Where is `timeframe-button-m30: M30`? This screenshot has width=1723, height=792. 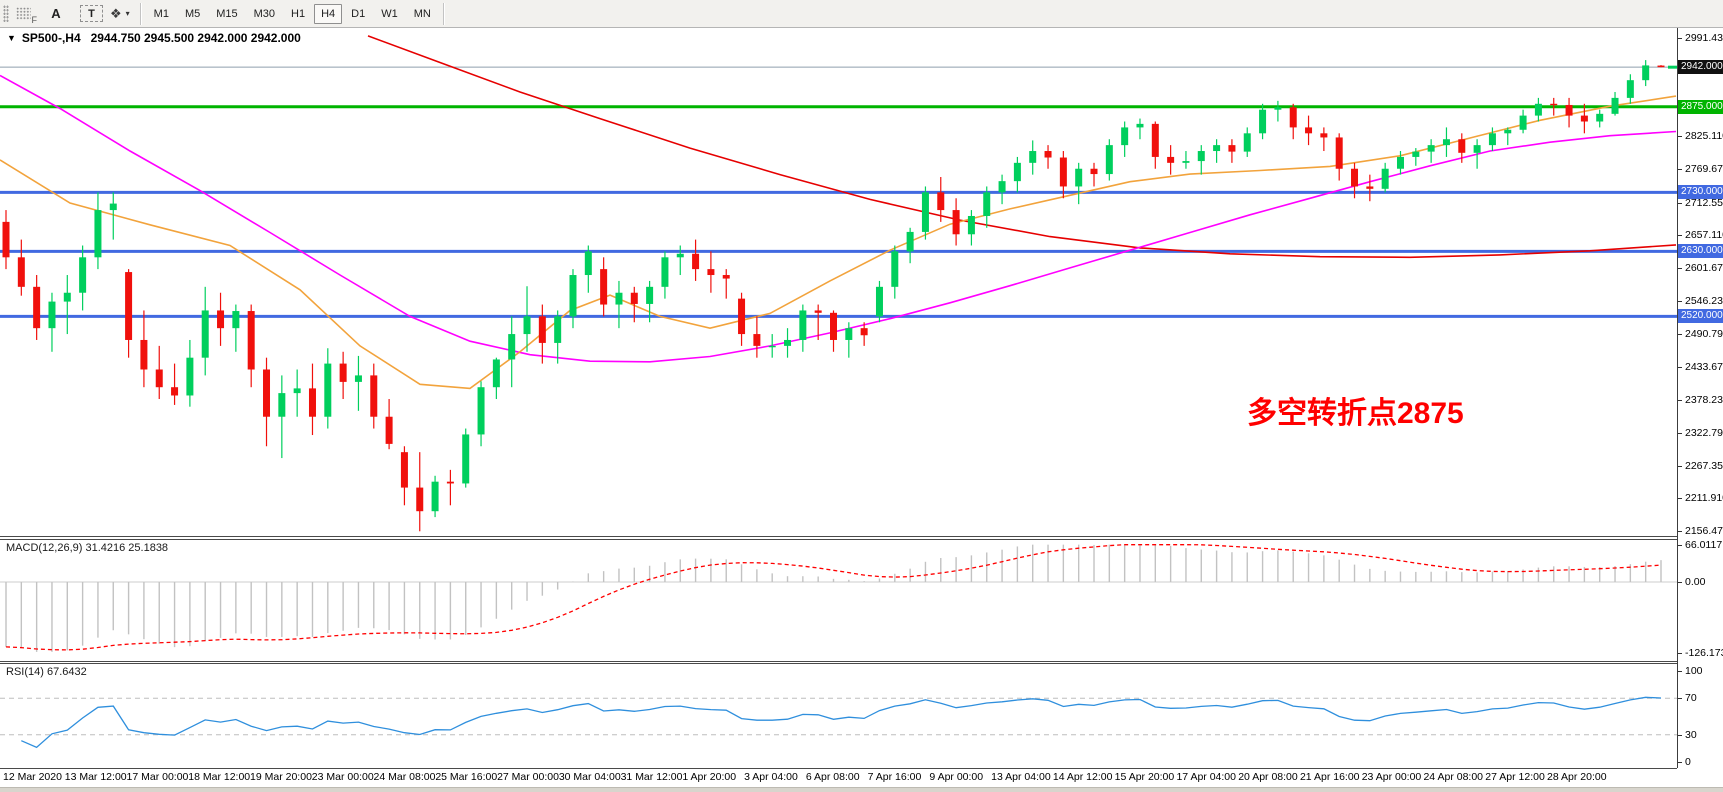
timeframe-button-m30: M30 is located at coordinates (264, 13).